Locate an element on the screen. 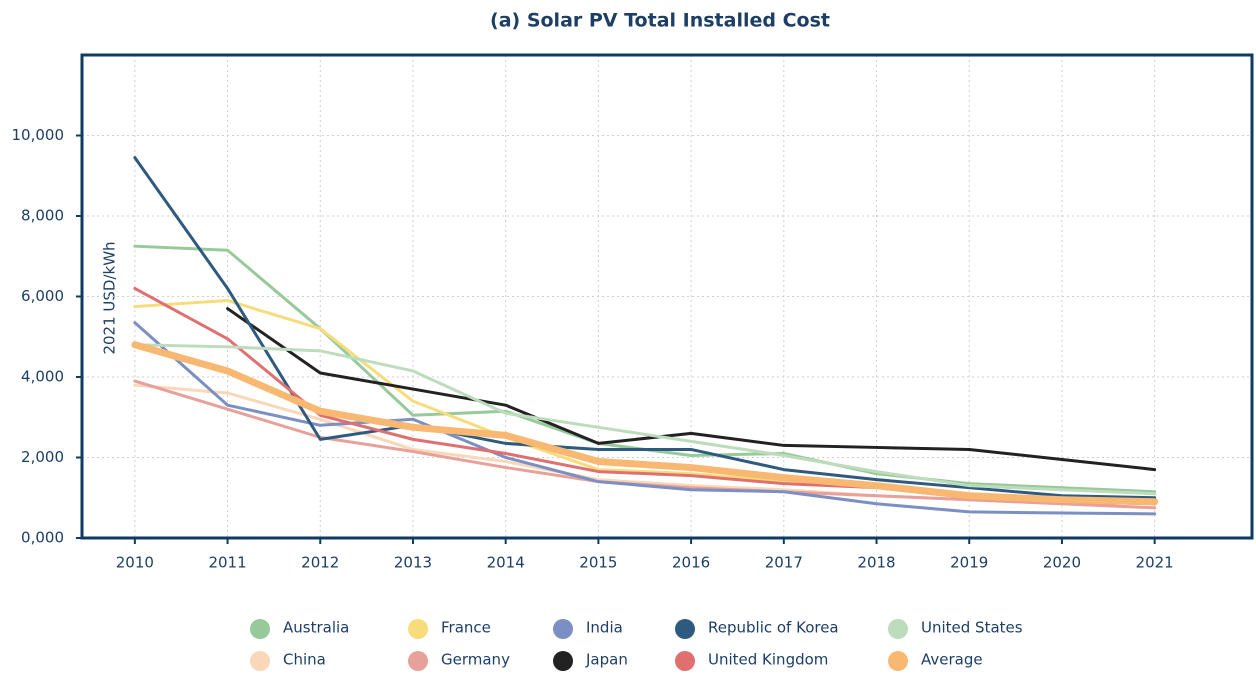 Image resolution: width=1256 pixels, height=677 pixels. y-tick-label: 10,000 is located at coordinates (38, 135).